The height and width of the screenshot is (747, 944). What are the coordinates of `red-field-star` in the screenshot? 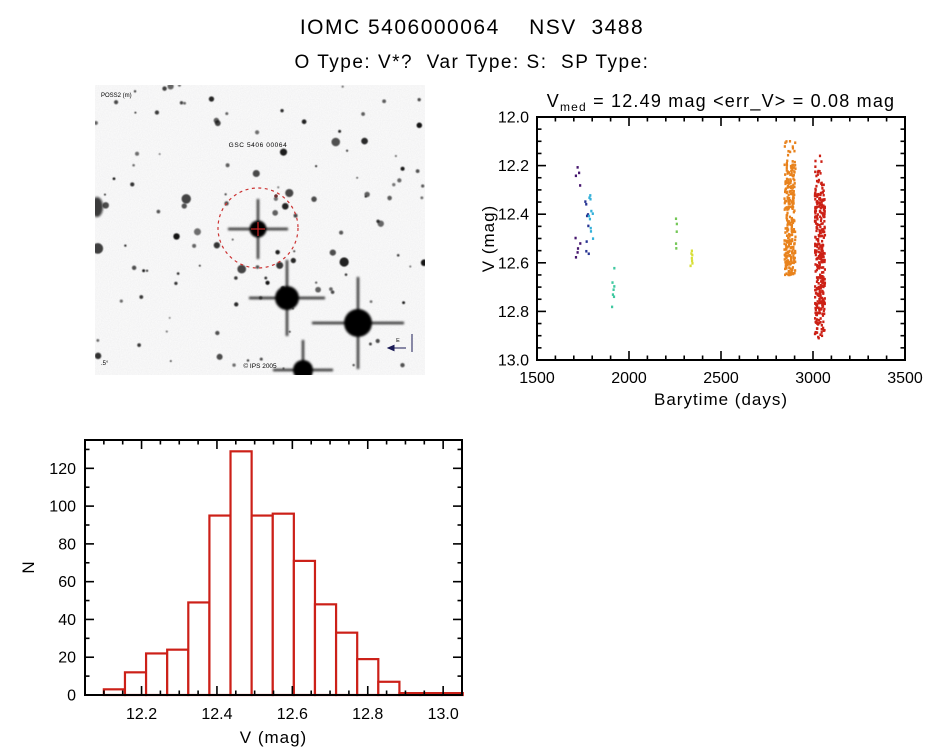 It's located at (276, 196).